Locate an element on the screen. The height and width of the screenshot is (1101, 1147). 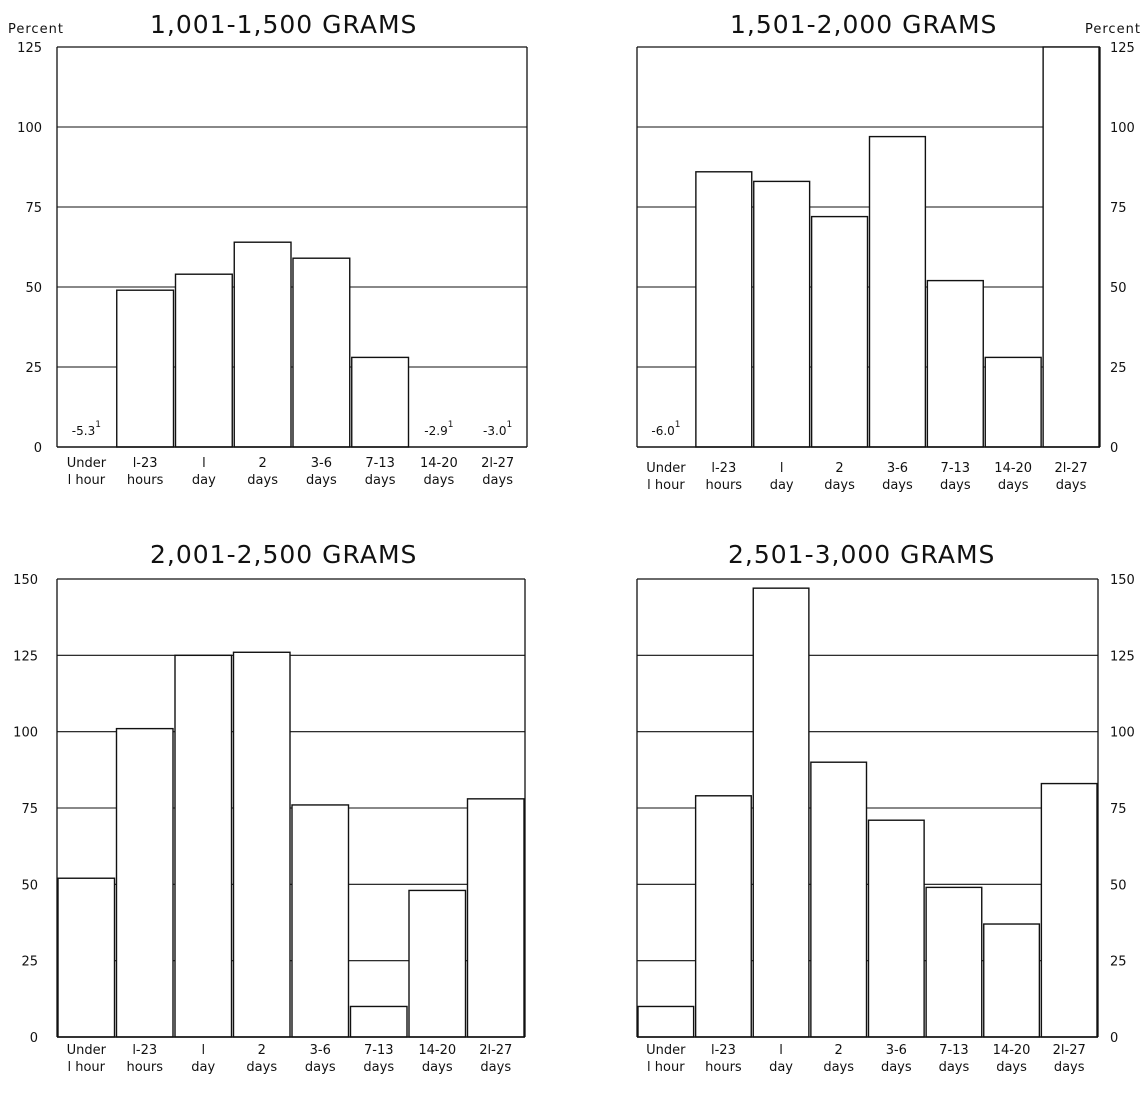
y-tick-label: 50 is located at coordinates (33, 288).